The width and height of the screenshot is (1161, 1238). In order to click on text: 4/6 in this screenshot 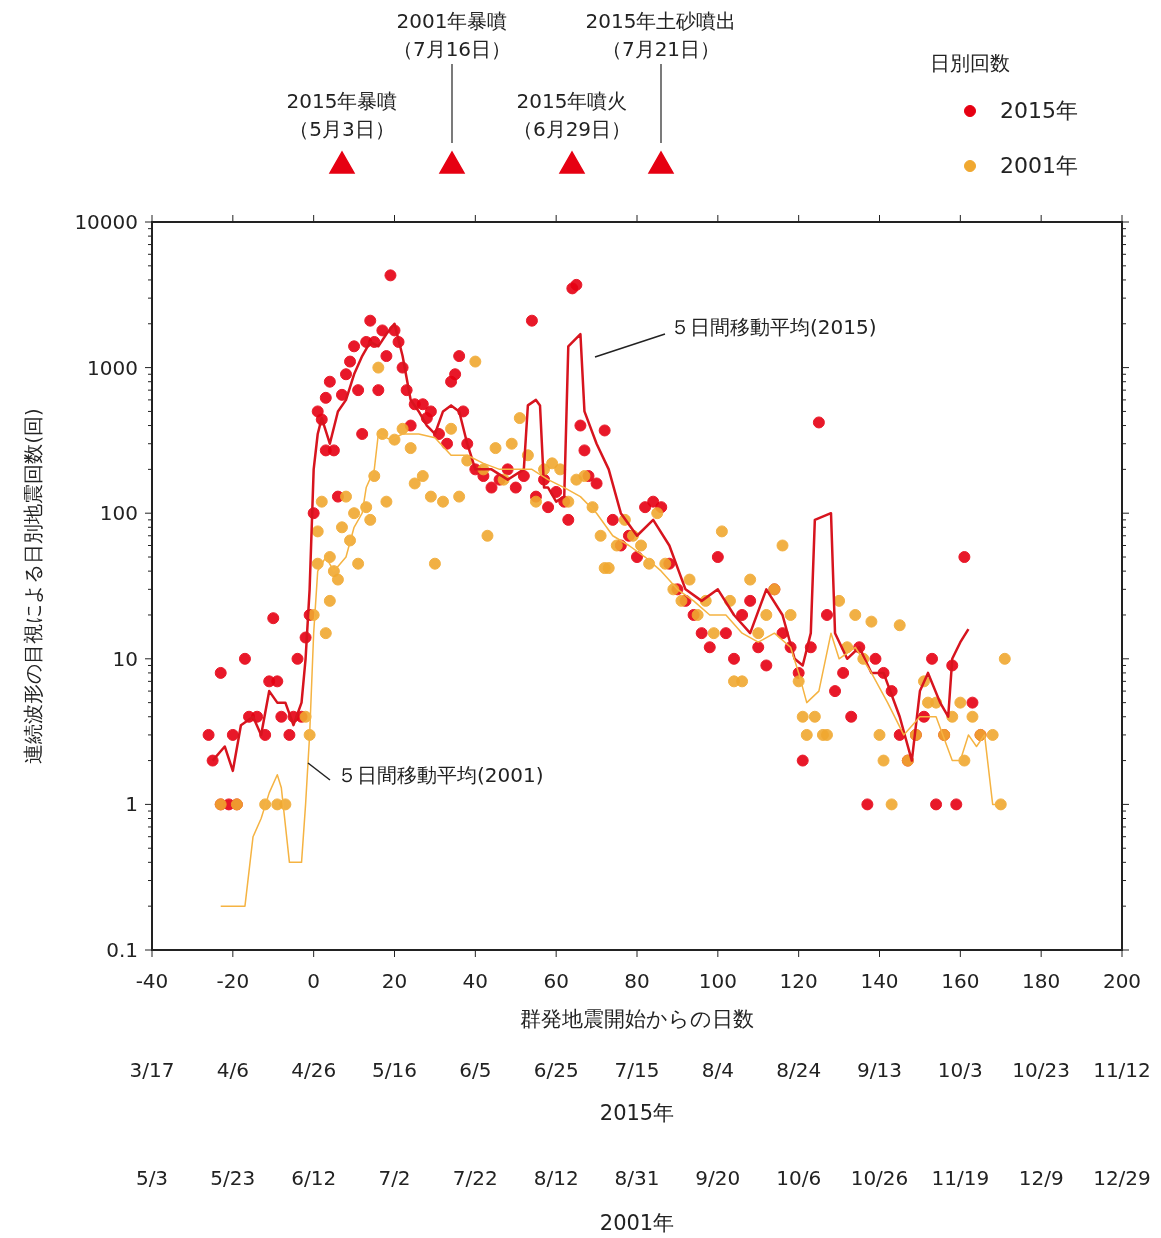, I will do `click(232, 1070)`.